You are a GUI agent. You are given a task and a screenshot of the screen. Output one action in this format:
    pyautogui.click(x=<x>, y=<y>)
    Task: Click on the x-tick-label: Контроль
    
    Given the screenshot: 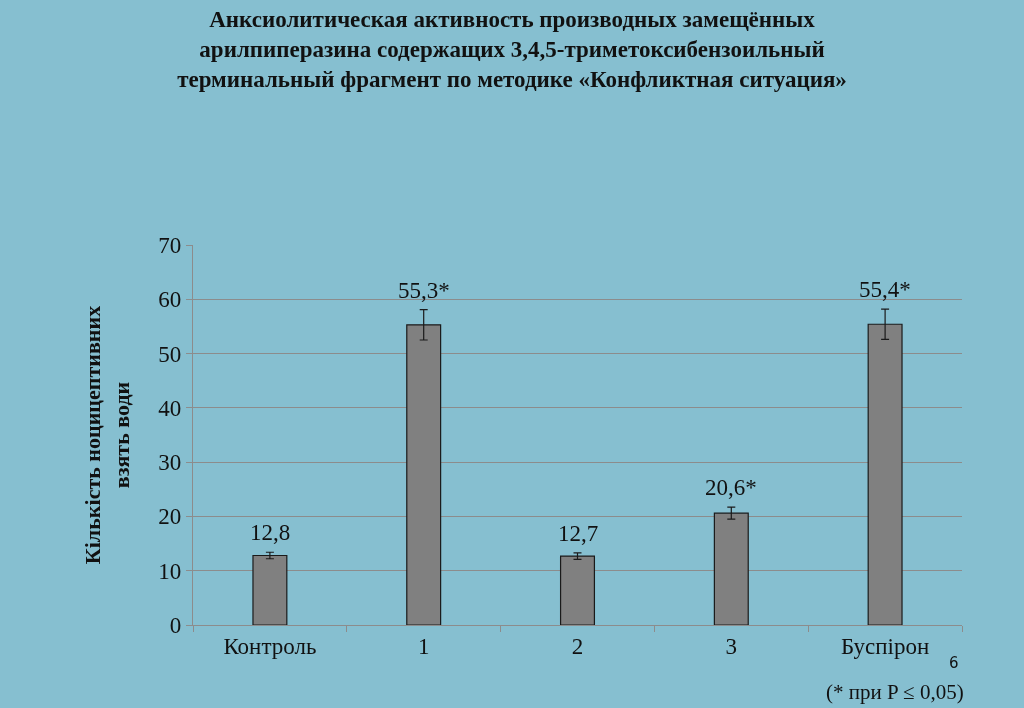 What is the action you would take?
    pyautogui.click(x=270, y=646)
    